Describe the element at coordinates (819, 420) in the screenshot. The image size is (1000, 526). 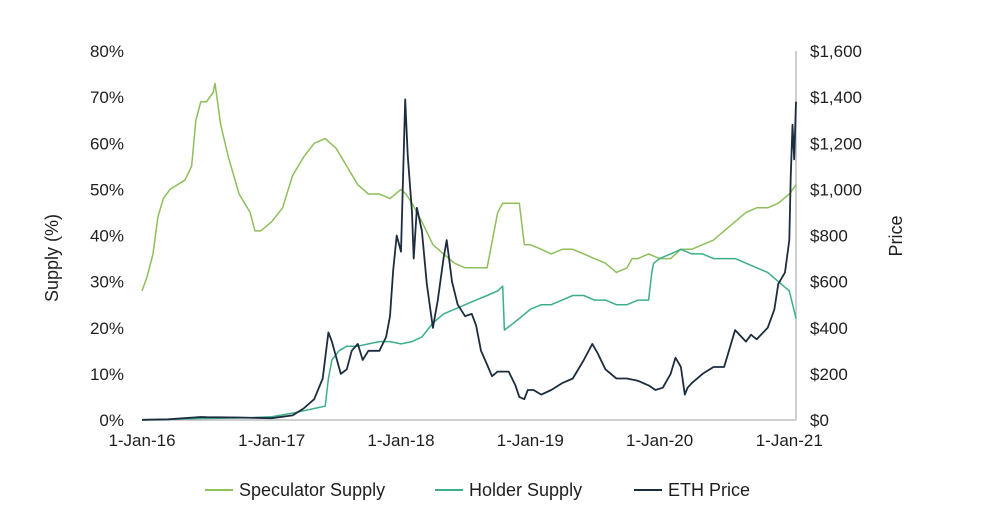
I see `right-tick-label: $0` at that location.